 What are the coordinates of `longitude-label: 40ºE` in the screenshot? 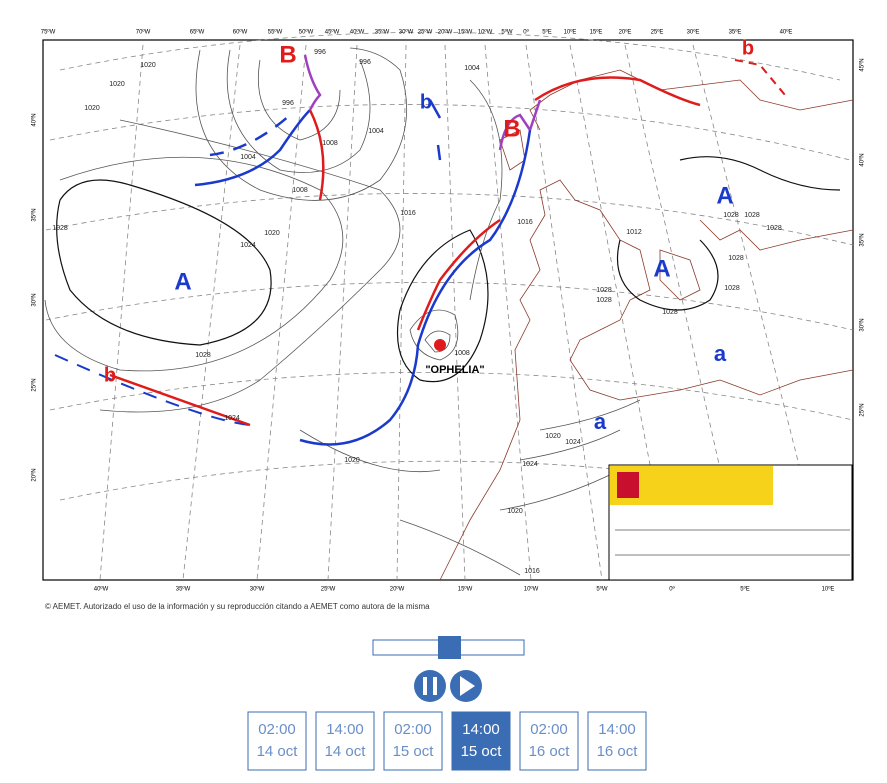 It's located at (786, 32).